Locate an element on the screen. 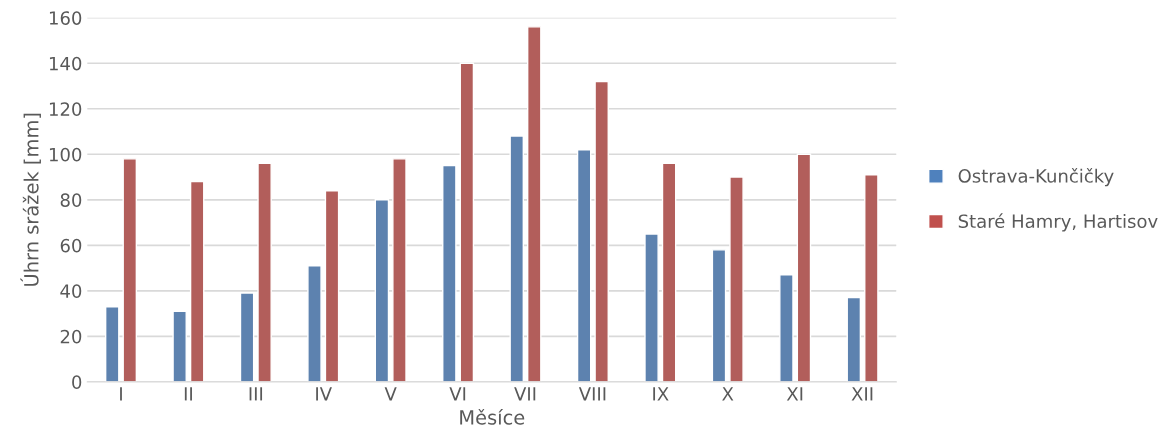 The height and width of the screenshot is (444, 1164). x-tick-label: V is located at coordinates (390, 394).